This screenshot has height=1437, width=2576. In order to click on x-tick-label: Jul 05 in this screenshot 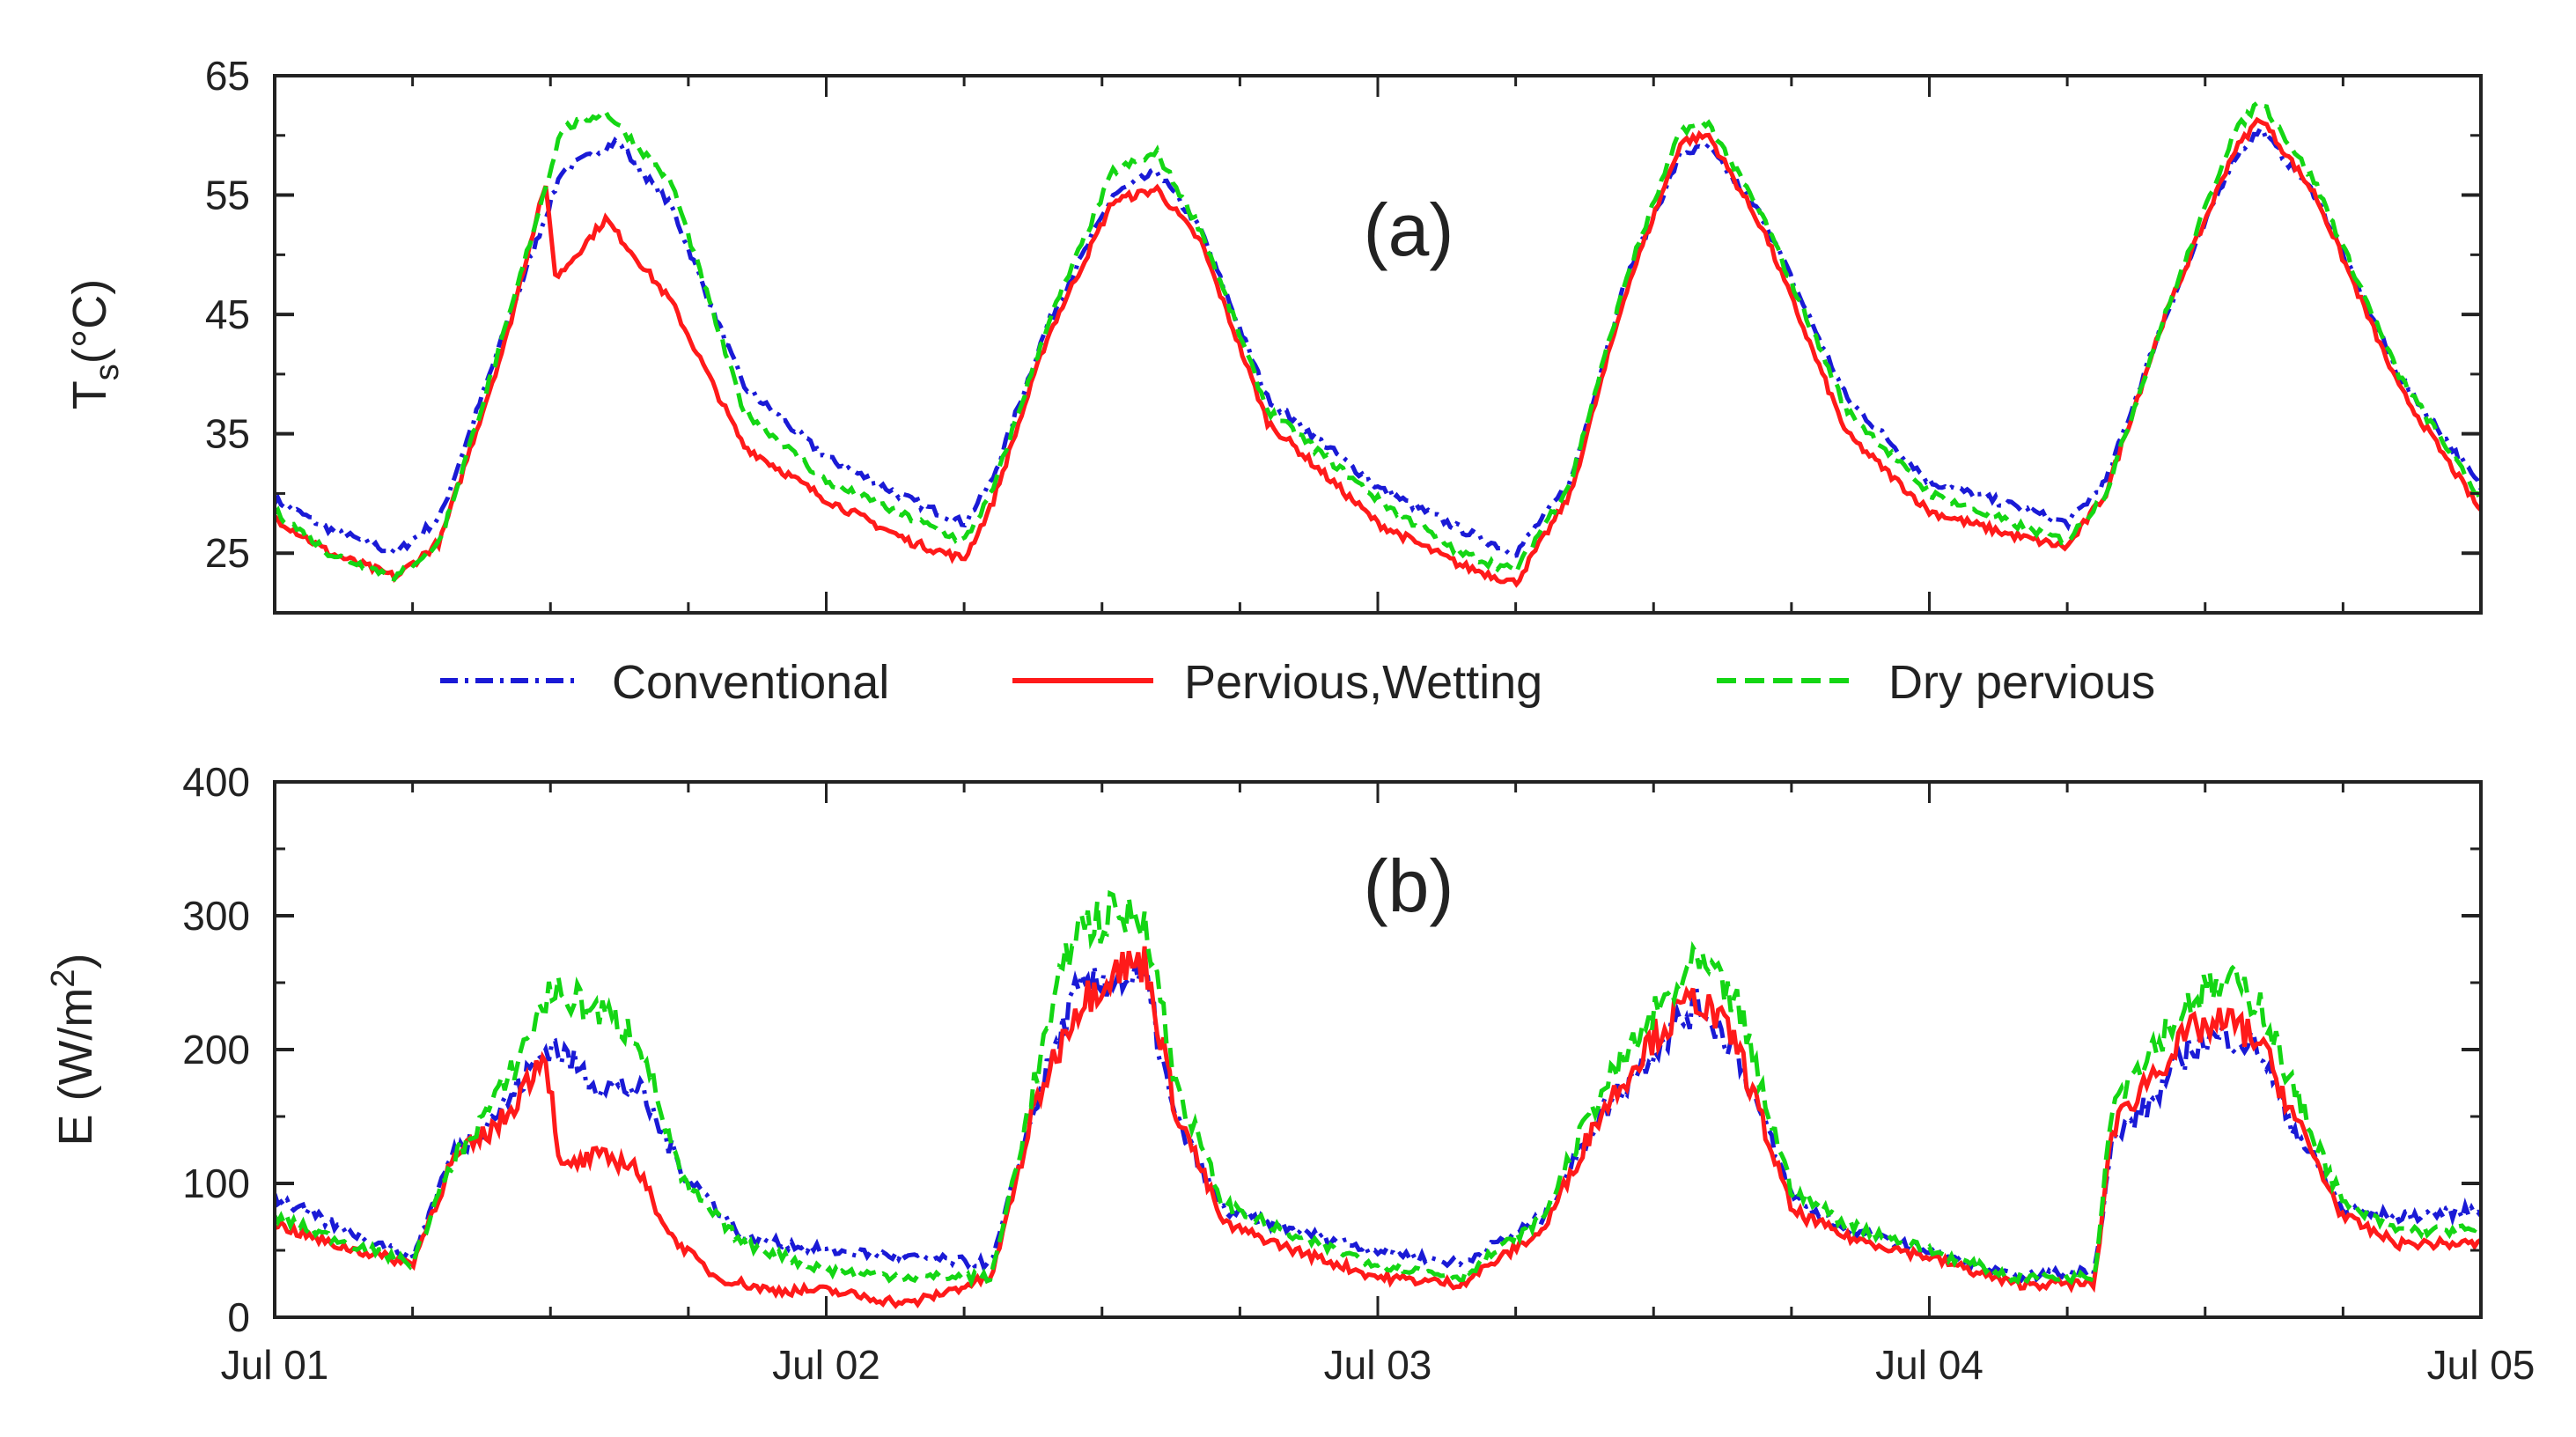, I will do `click(2481, 1365)`.